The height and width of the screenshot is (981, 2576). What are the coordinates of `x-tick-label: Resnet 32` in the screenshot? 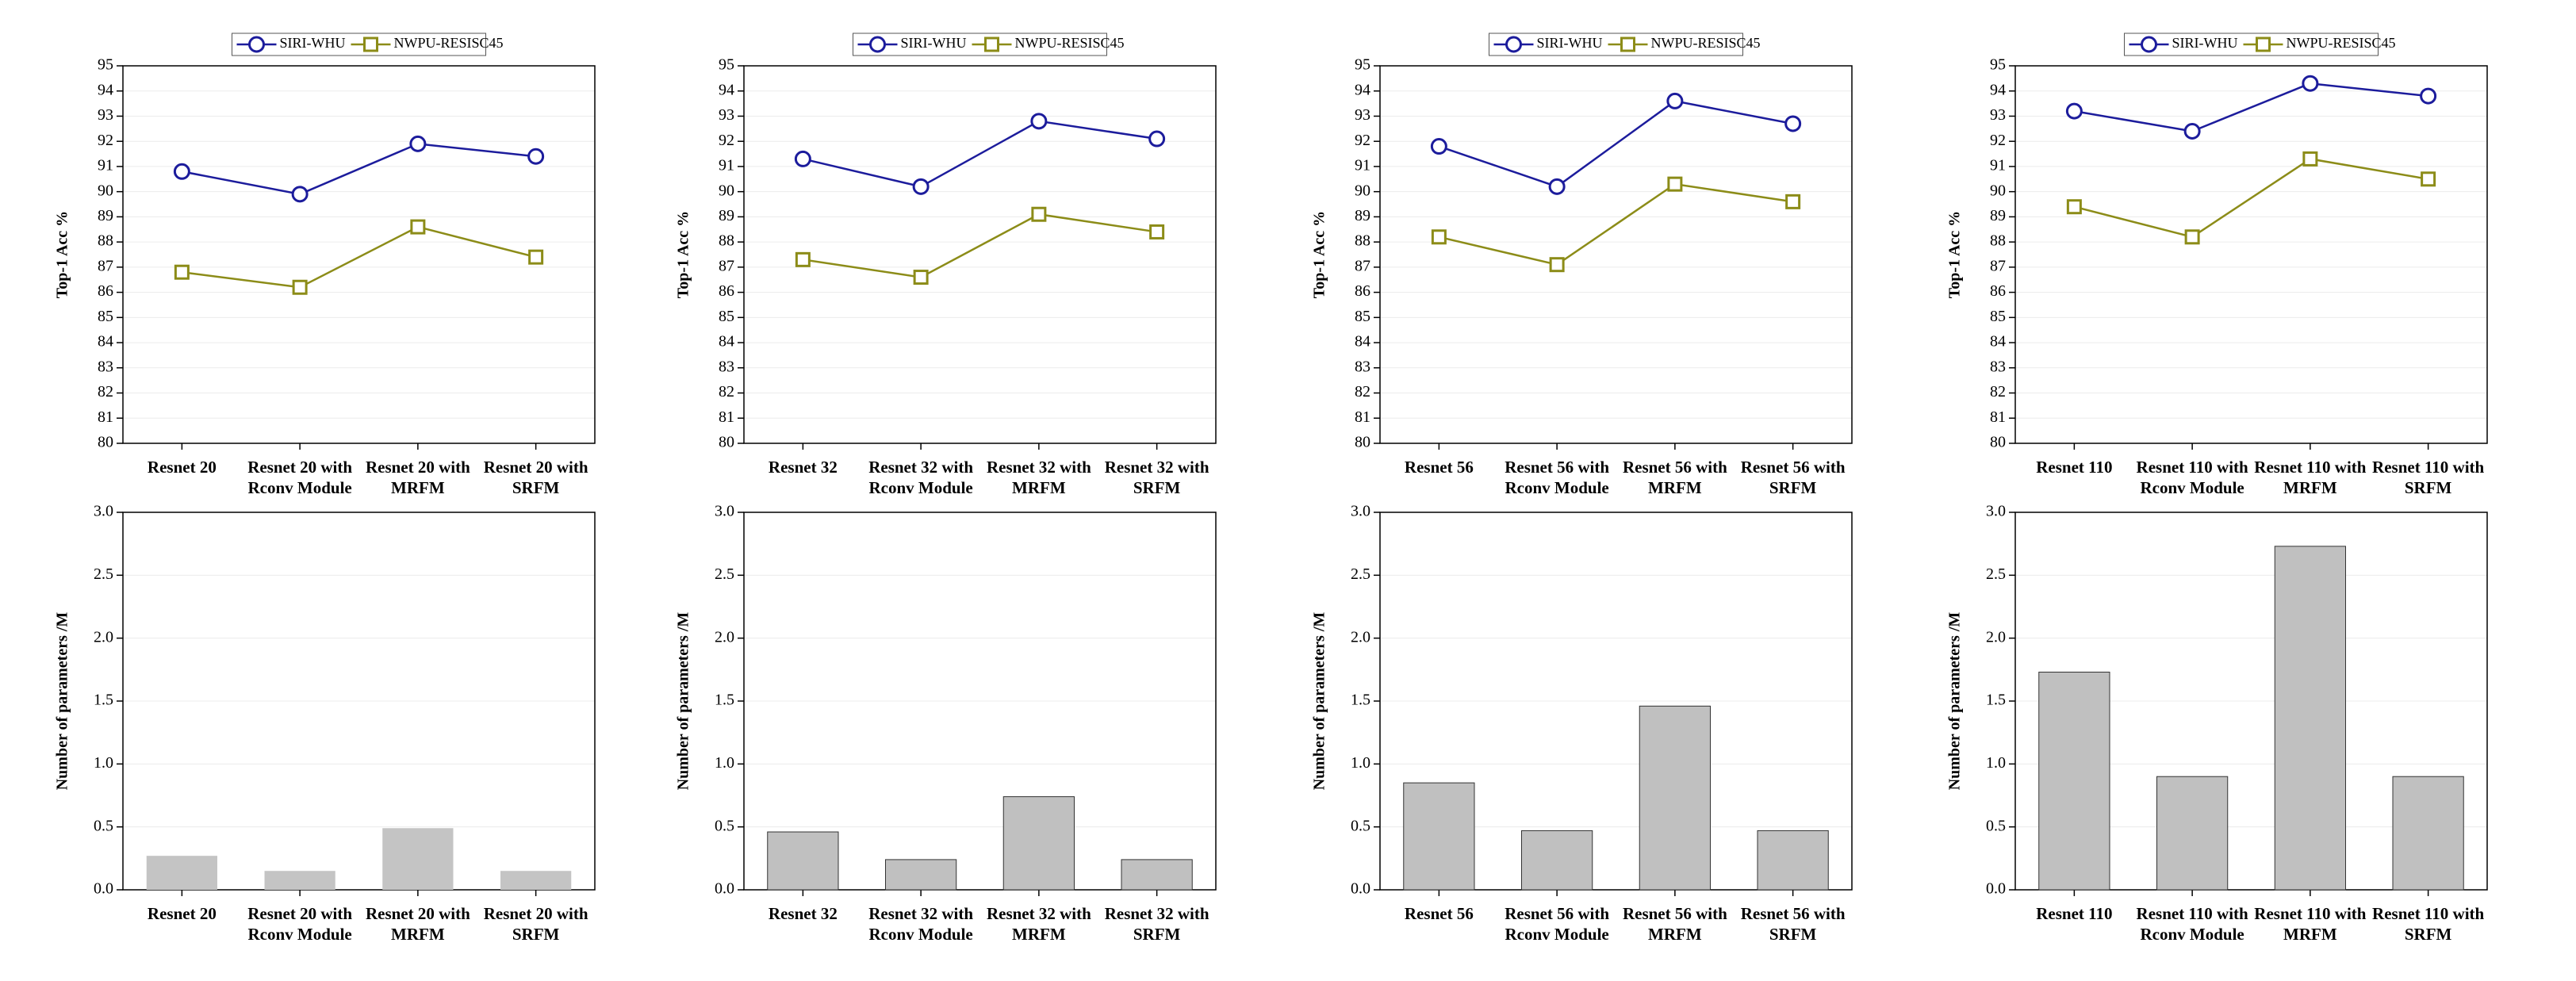 It's located at (804, 467).